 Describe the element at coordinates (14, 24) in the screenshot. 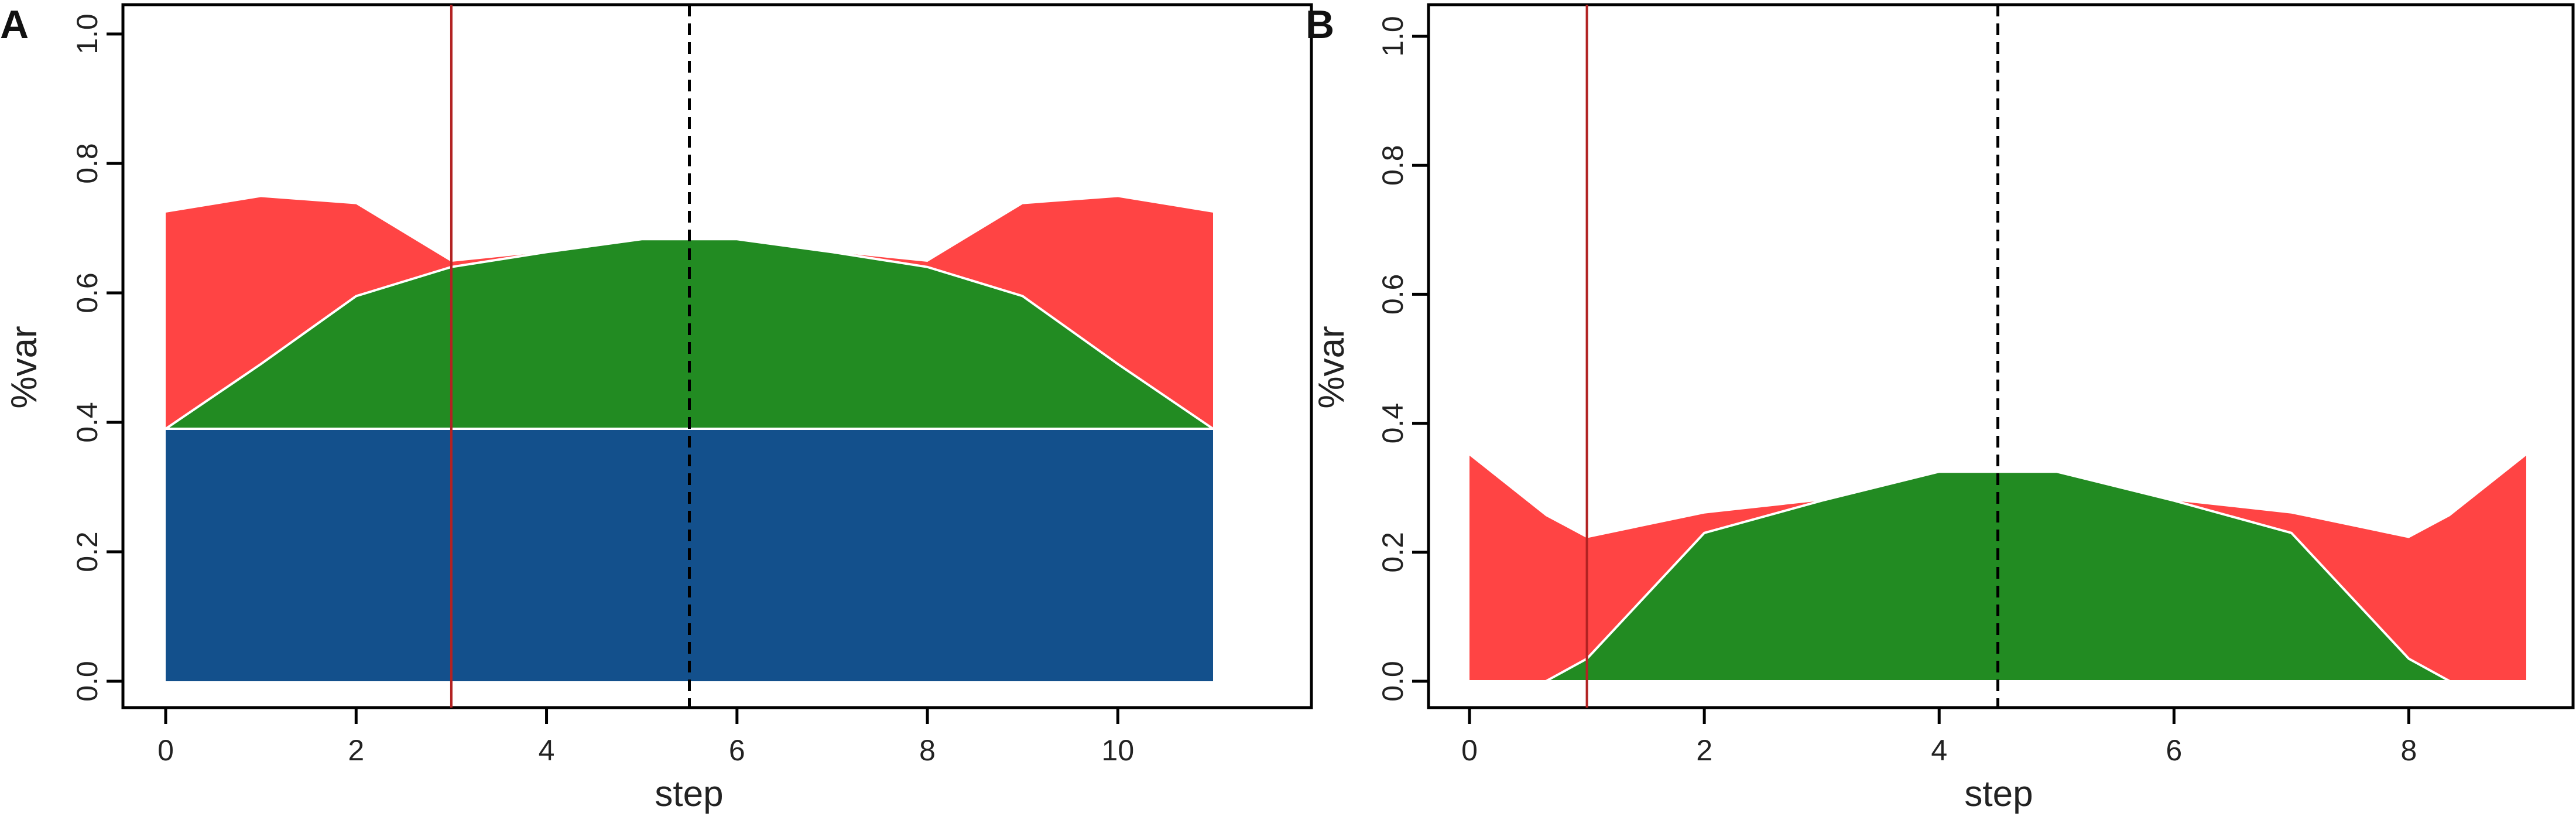

I see `panel-a-label: A` at that location.